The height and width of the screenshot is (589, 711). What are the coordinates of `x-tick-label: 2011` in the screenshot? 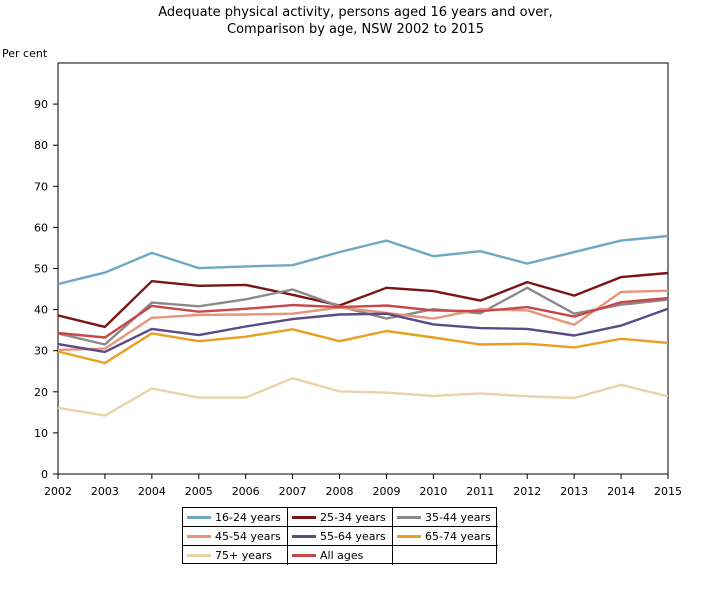 It's located at (480, 491).